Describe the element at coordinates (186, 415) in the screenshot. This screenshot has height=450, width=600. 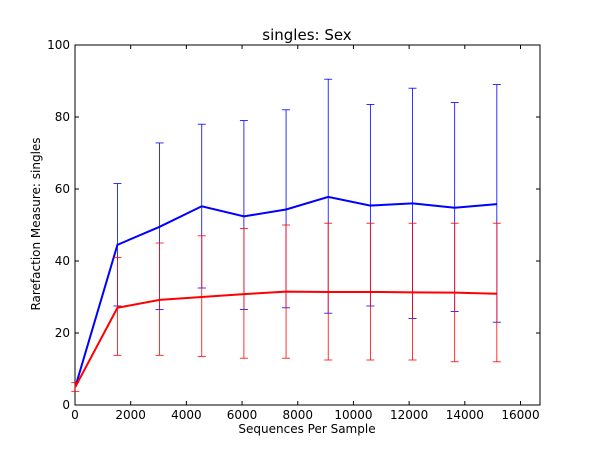
I see `x-tick-label: 4000` at that location.